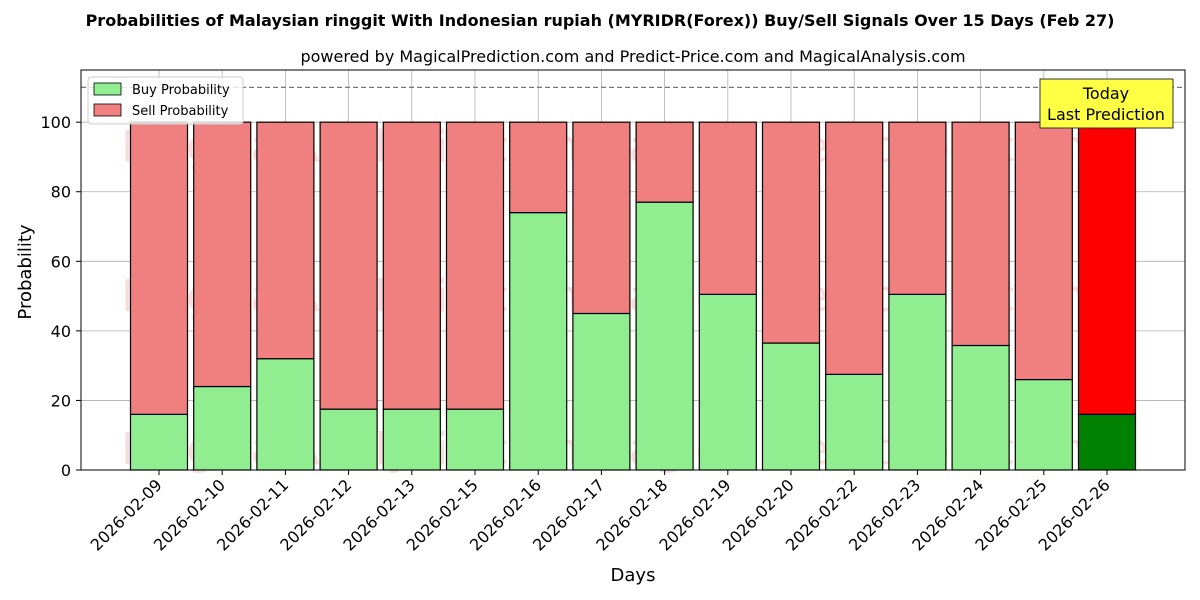 This screenshot has height=600, width=1200. What do you see at coordinates (61, 261) in the screenshot?
I see `y-tick-label: 60` at bounding box center [61, 261].